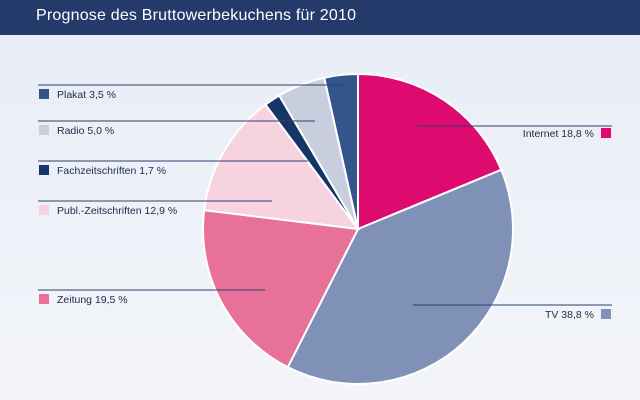  Describe the element at coordinates (606, 314) in the screenshot. I see `legend-swatch-tv` at that location.